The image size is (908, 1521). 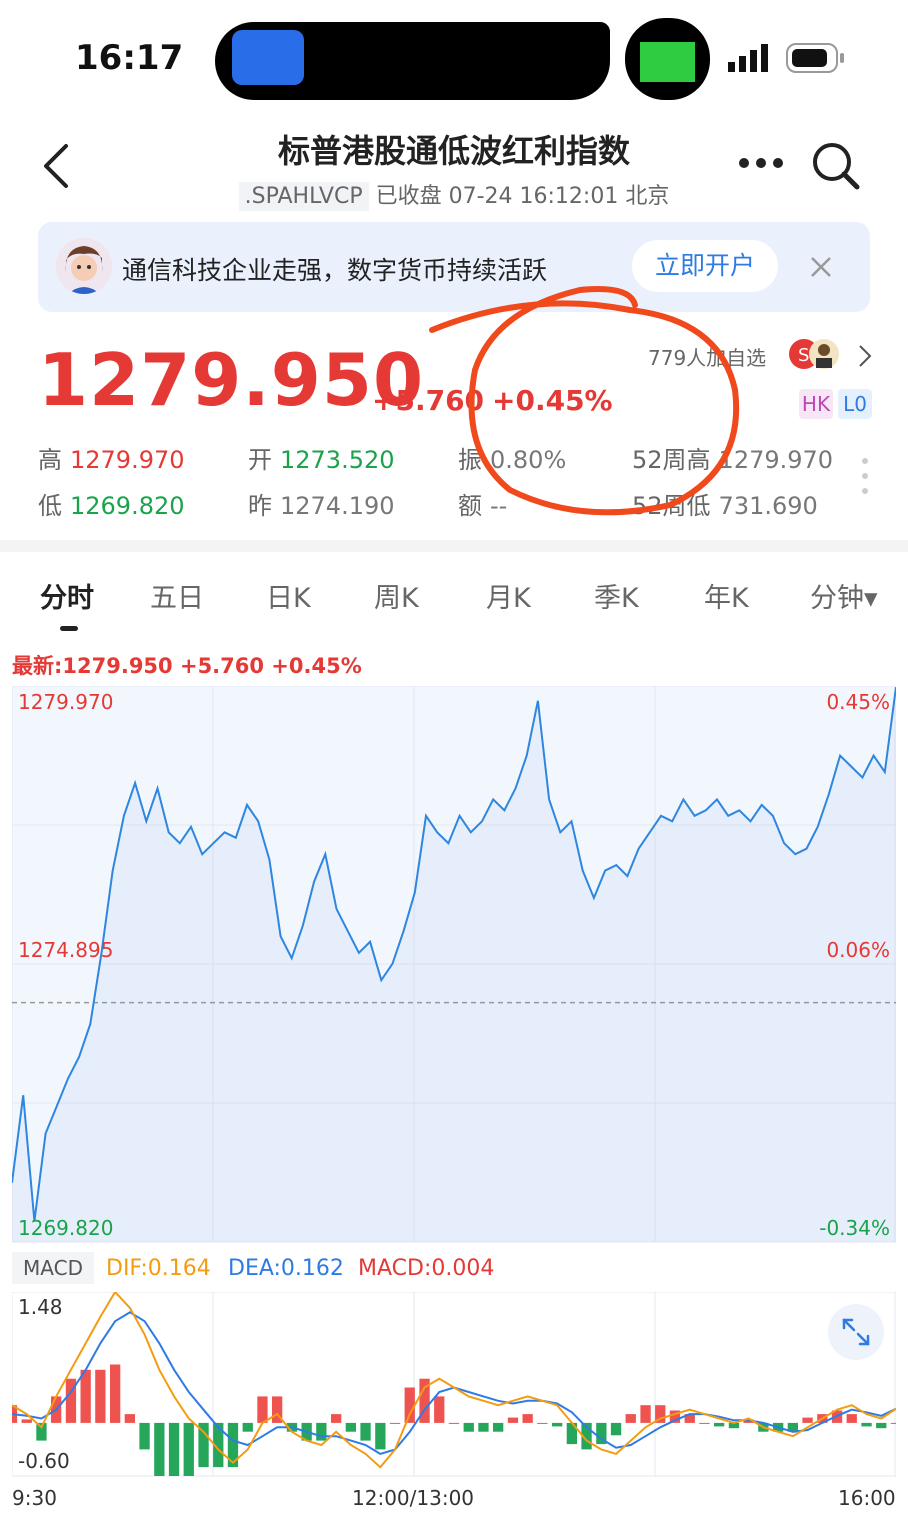 I want to click on watchers-avatars-icon: S, so click(x=814, y=354).